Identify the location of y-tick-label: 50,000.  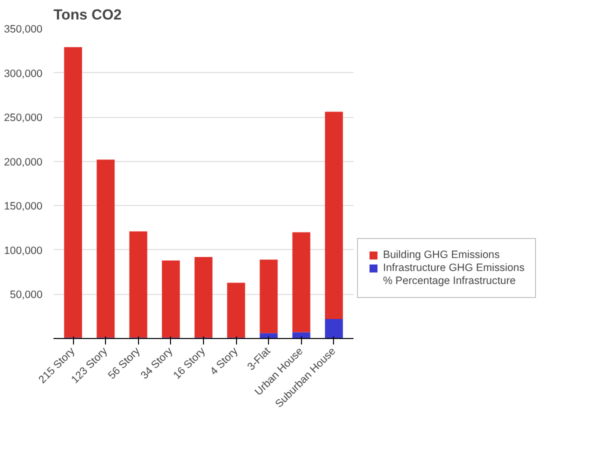
(26, 295).